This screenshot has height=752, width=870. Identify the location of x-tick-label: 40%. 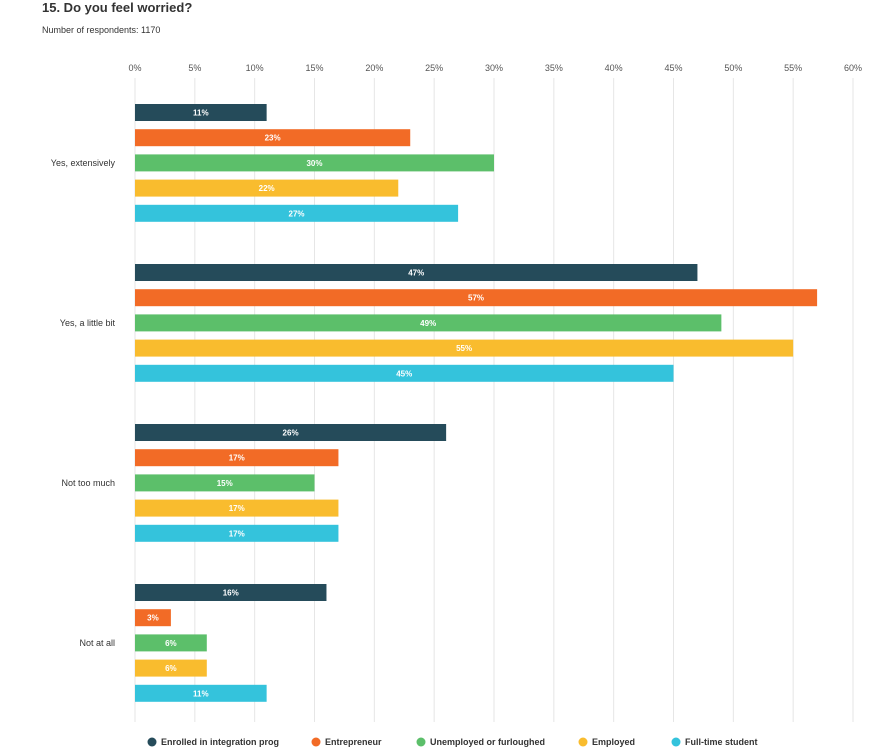
(614, 68).